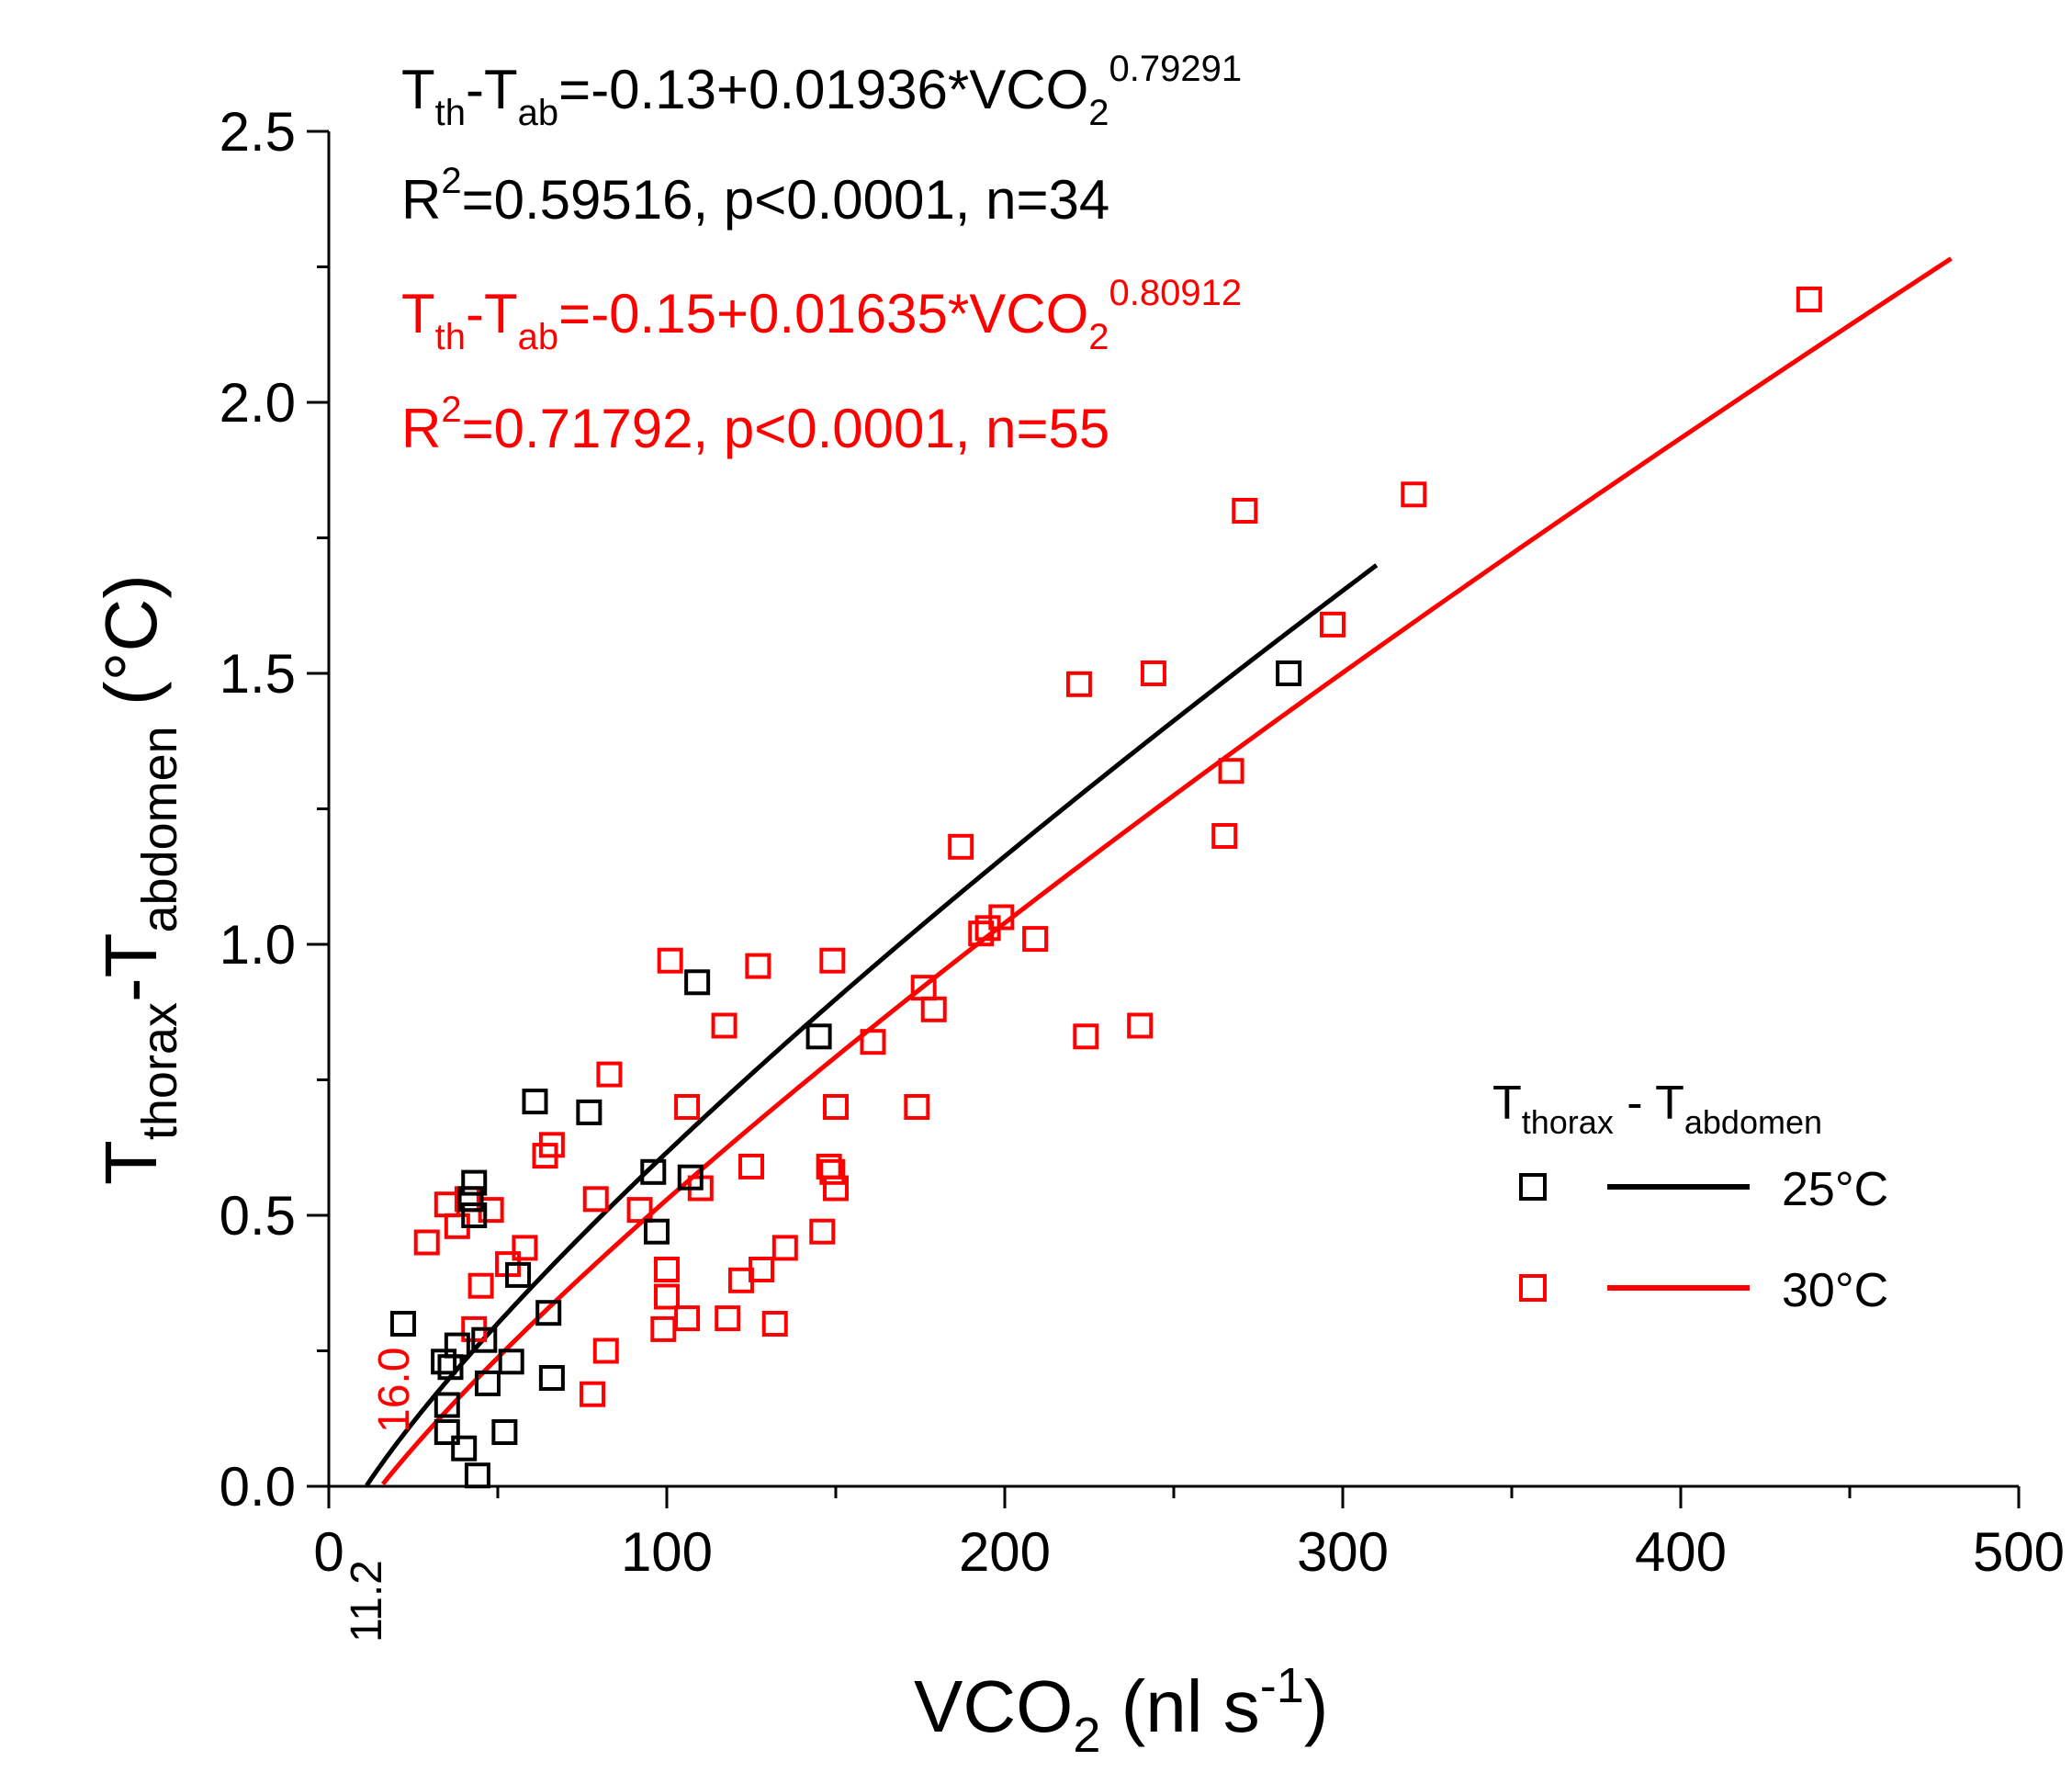 Image resolution: width=2072 pixels, height=1772 pixels. Describe the element at coordinates (1121, 1710) in the screenshot. I see `x-axis-title: VCO2 (nl s-1)` at that location.